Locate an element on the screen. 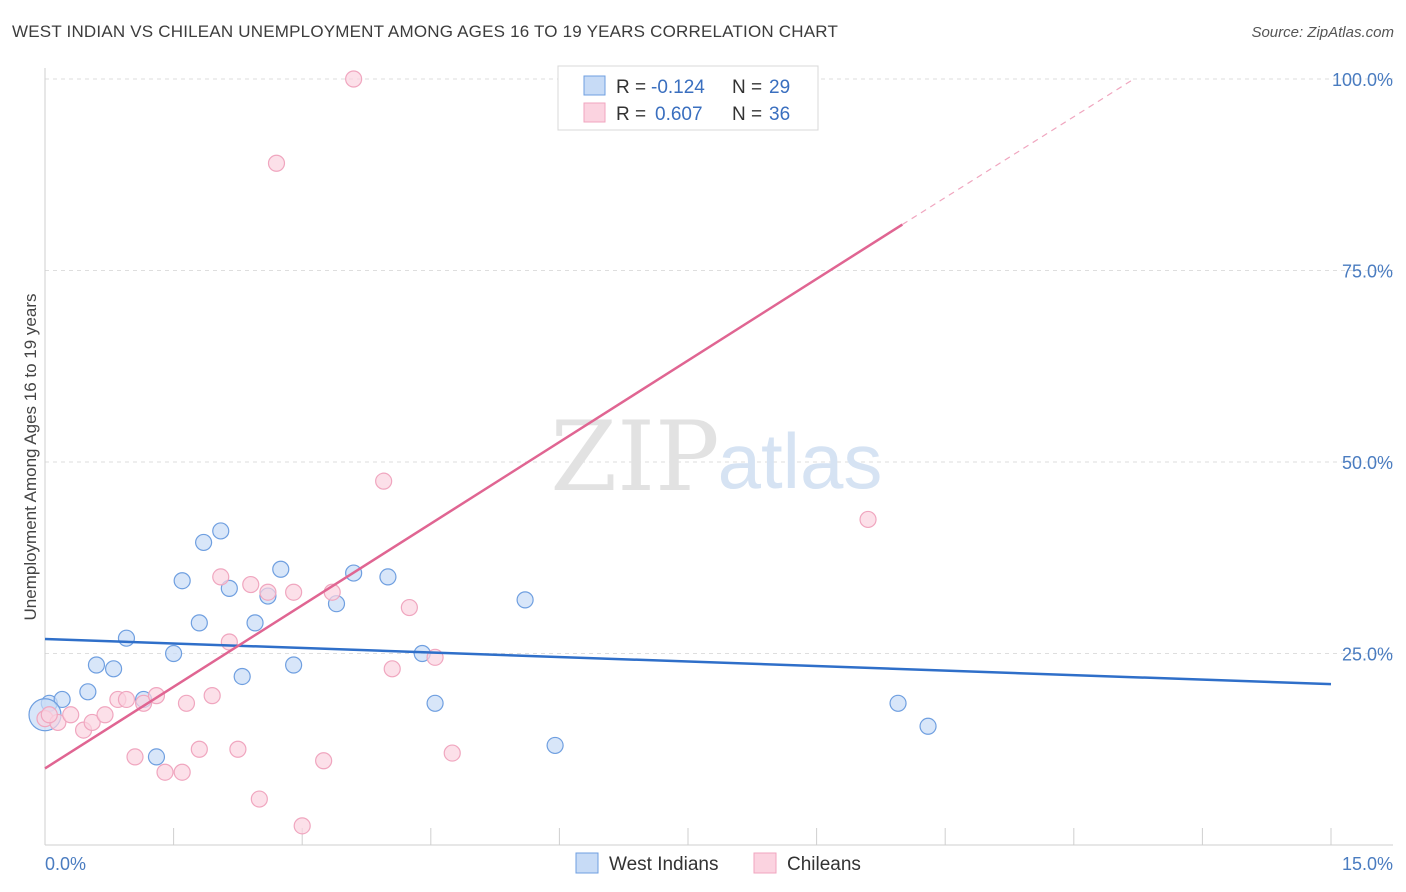 This screenshot has height=892, width=1406. legend-top: R = -0.124 N = 29 R = 0.607 N = 36 is located at coordinates (688, 98).